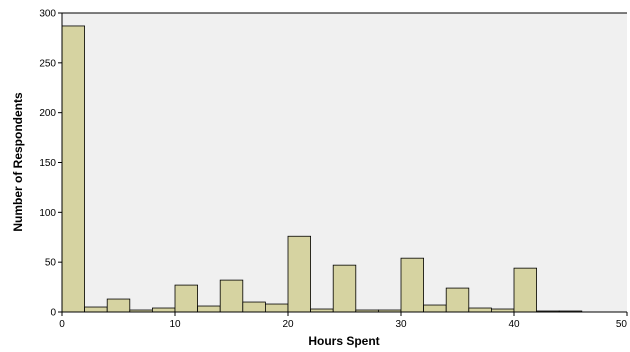  What do you see at coordinates (514, 324) in the screenshot?
I see `x-tick-label-40: 40` at bounding box center [514, 324].